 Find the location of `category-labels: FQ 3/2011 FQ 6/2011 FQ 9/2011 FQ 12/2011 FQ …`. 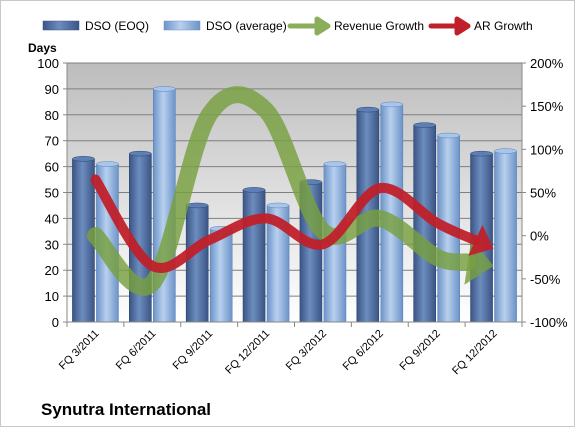

category-labels: FQ 3/2011 FQ 6/2011 FQ 9/2011 FQ 12/2011 FQ … is located at coordinates (278, 353).